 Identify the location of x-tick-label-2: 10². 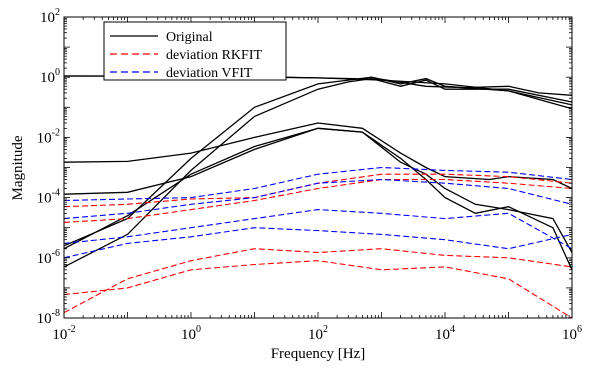
(318, 333).